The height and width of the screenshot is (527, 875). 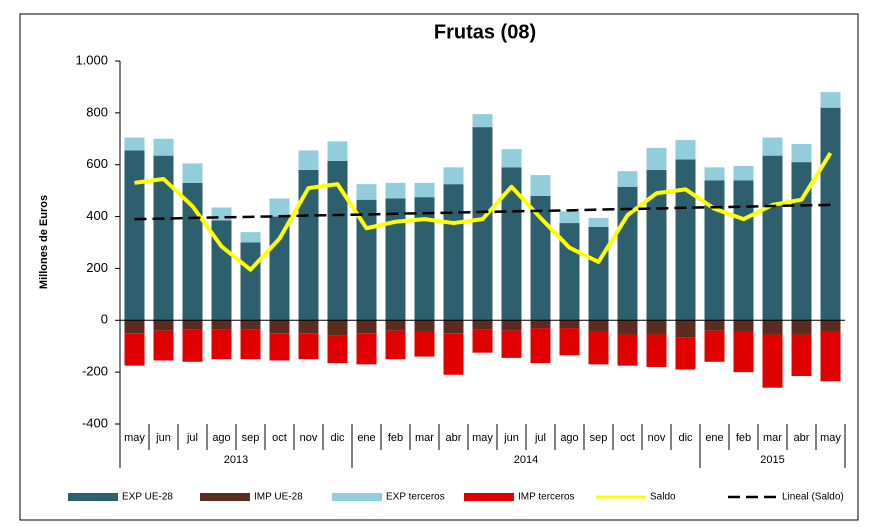 What do you see at coordinates (192, 438) in the screenshot?
I see `x-tick-label: jul` at bounding box center [192, 438].